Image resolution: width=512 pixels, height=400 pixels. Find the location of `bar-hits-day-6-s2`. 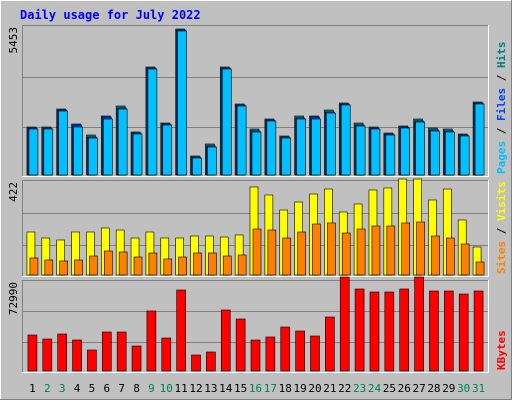

bar-hits-day-6-s2 is located at coordinates (107, 147).